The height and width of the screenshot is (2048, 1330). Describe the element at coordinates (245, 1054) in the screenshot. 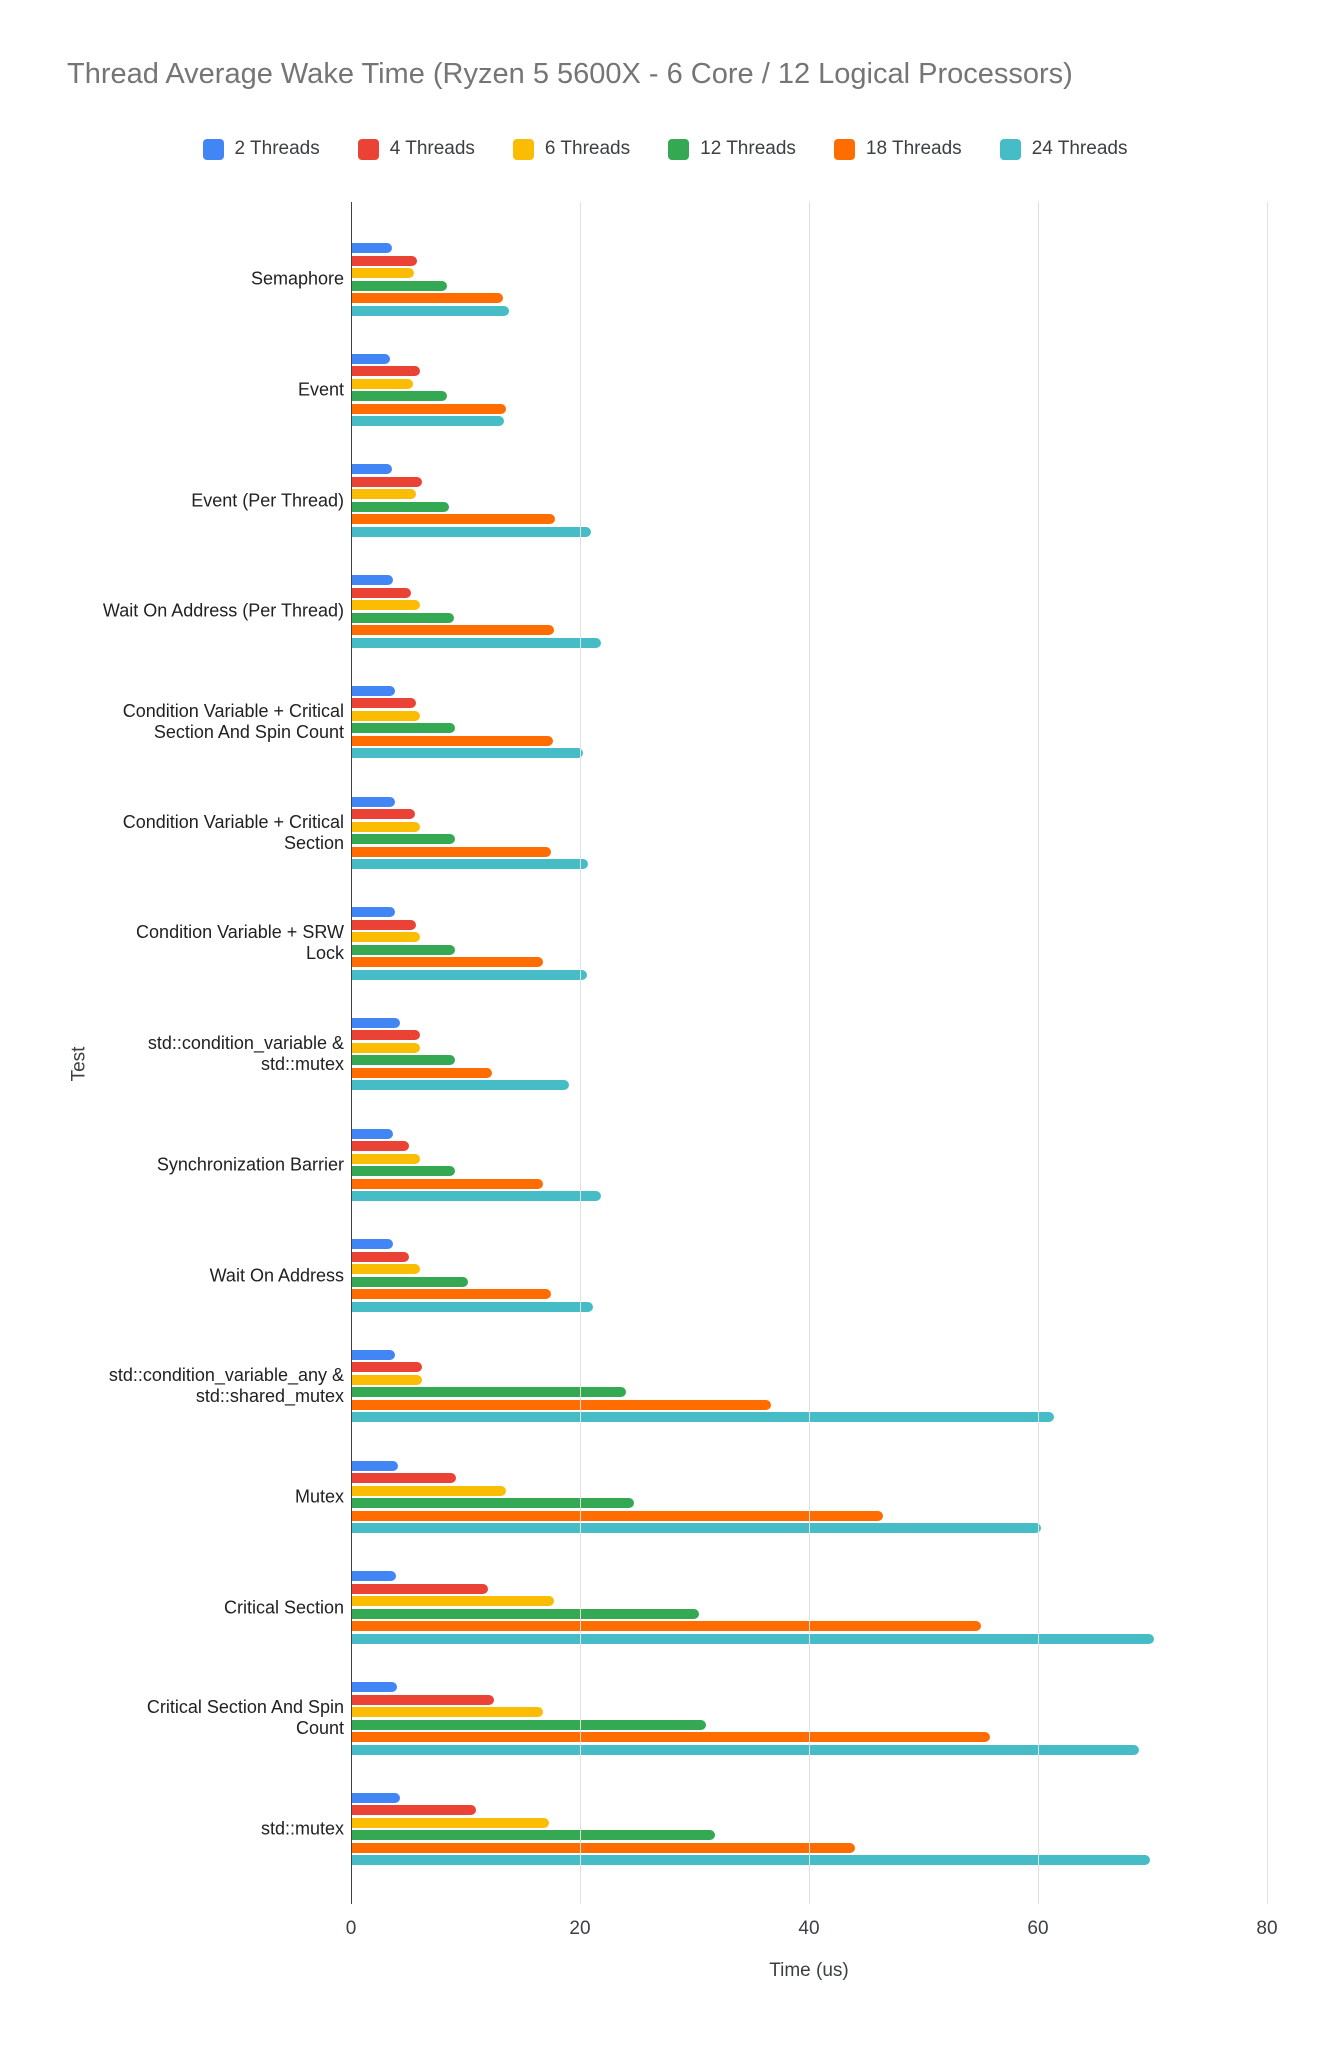

I see `category-label: std::condition_variable & std::mutex` at that location.